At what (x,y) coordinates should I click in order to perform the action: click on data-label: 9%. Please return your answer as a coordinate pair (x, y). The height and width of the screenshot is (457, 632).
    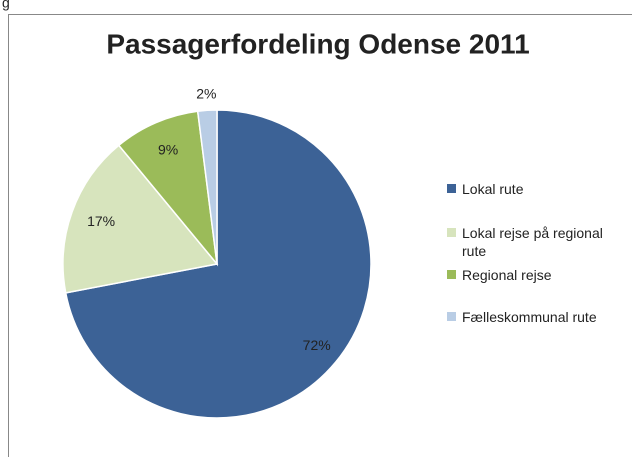
    Looking at the image, I should click on (168, 150).